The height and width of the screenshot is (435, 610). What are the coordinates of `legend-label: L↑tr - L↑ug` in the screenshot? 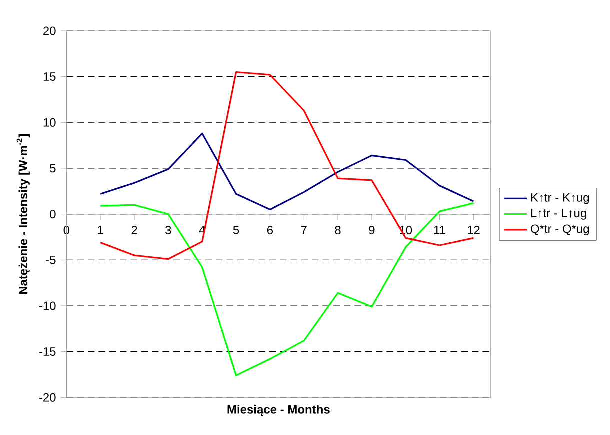 It's located at (558, 214).